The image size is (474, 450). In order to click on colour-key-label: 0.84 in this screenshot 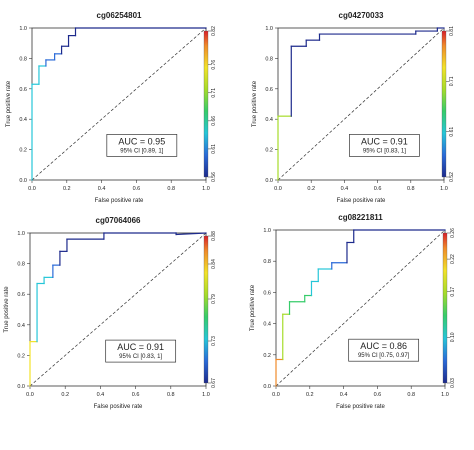, I will do `click(214, 264)`.